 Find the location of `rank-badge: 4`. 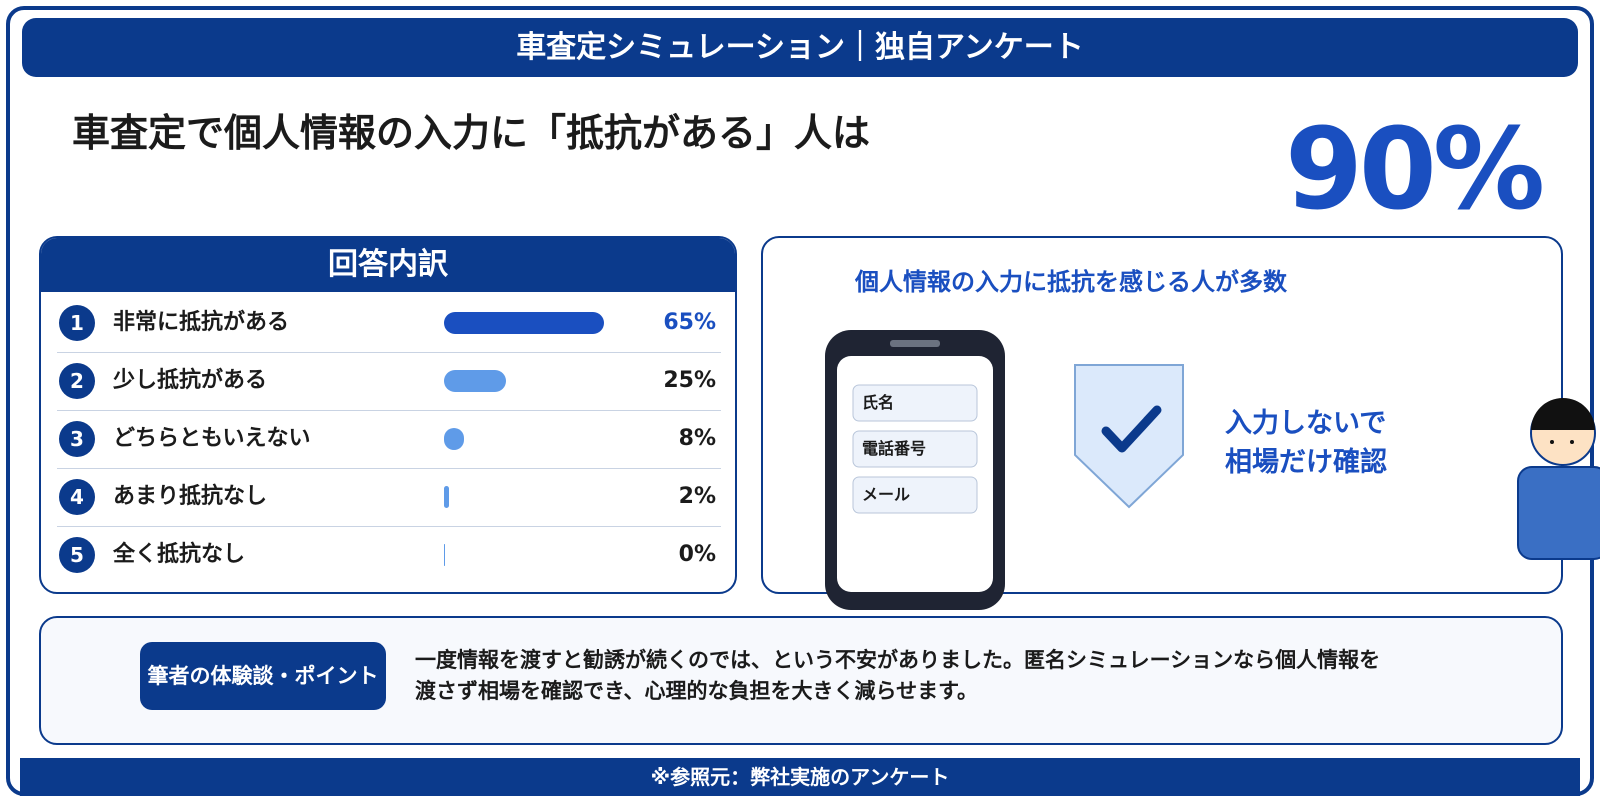

rank-badge: 4 is located at coordinates (77, 497).